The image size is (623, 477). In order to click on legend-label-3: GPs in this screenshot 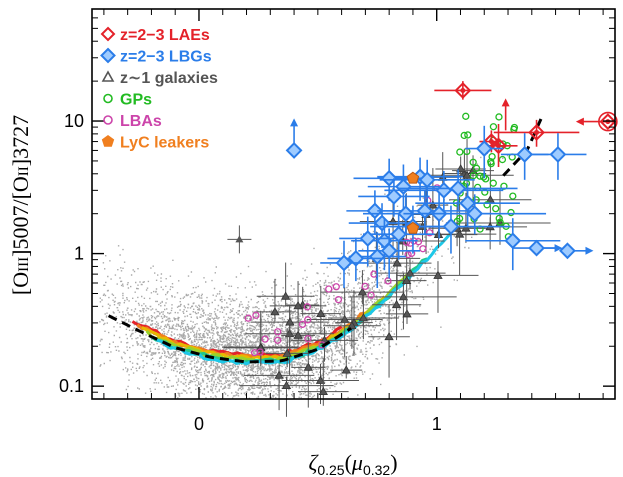, I will do `click(136, 100)`.